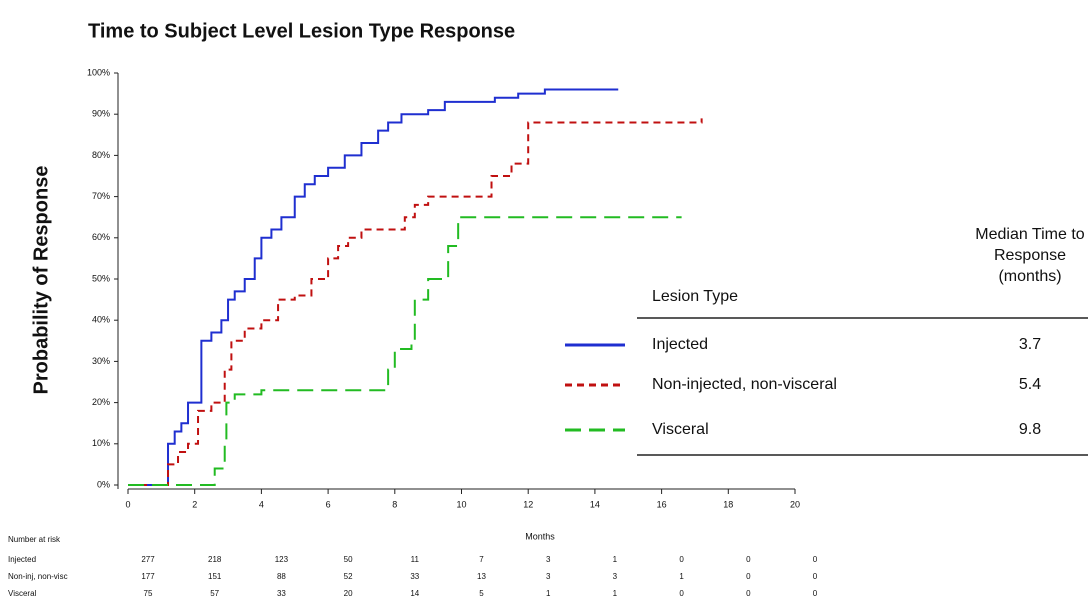  What do you see at coordinates (680, 344) in the screenshot?
I see `legend-label: Injected` at bounding box center [680, 344].